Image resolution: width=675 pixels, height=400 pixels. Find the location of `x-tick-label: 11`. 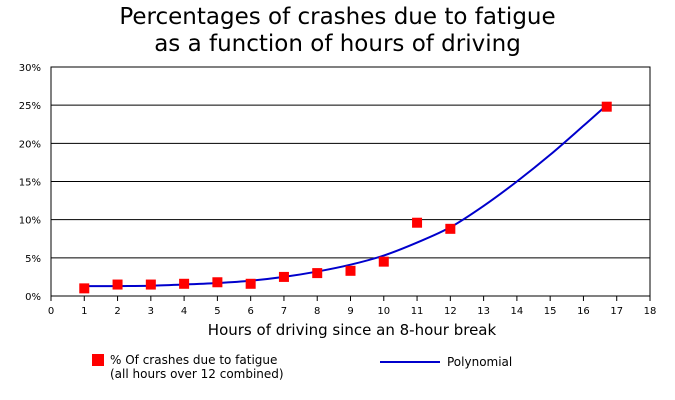

x-tick-label: 11 is located at coordinates (417, 311).